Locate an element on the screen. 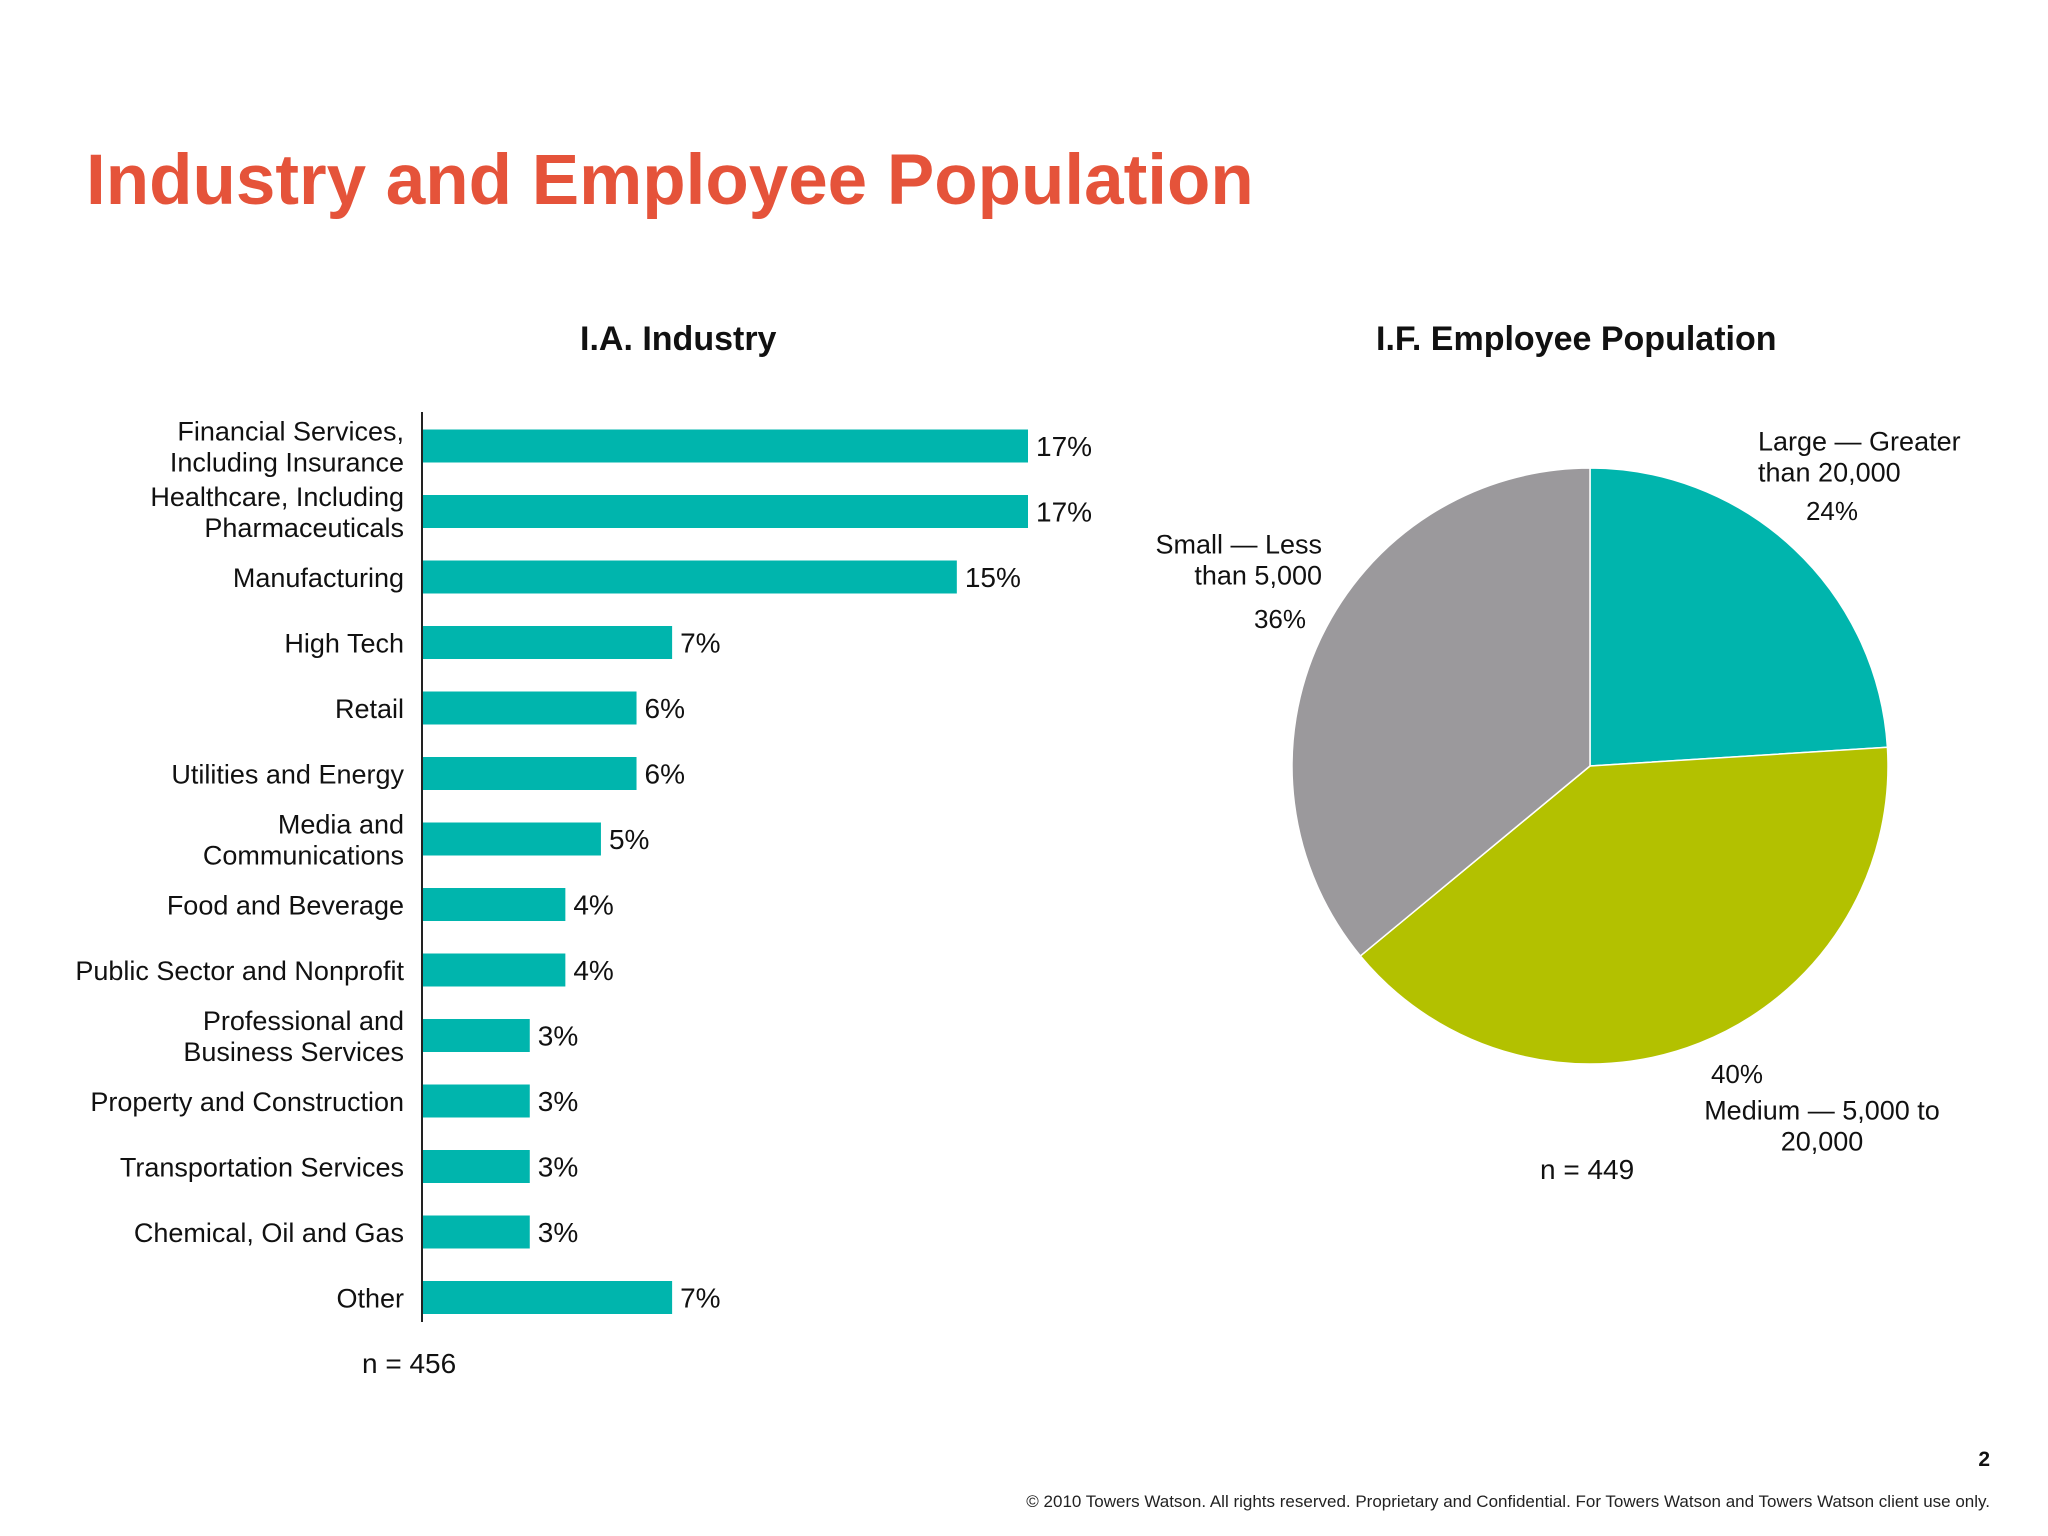  pie-value-label: 40% is located at coordinates (1737, 1074).